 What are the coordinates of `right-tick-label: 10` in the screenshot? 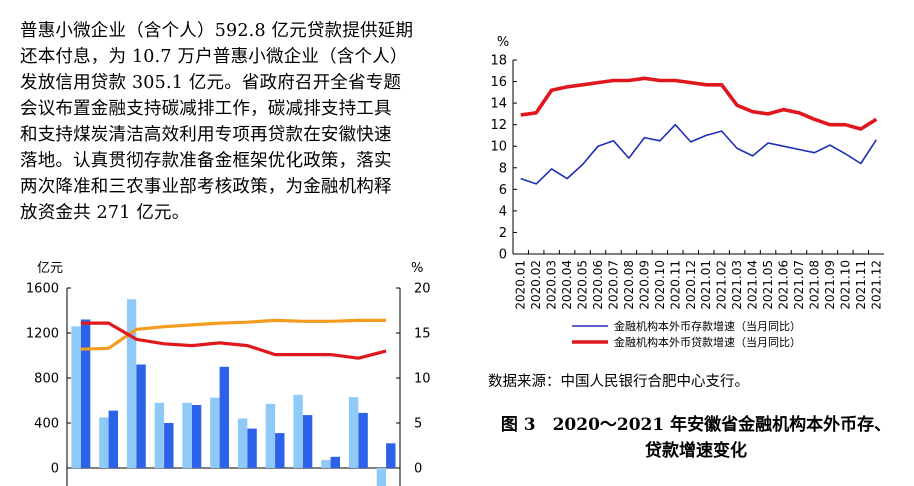 It's located at (422, 379).